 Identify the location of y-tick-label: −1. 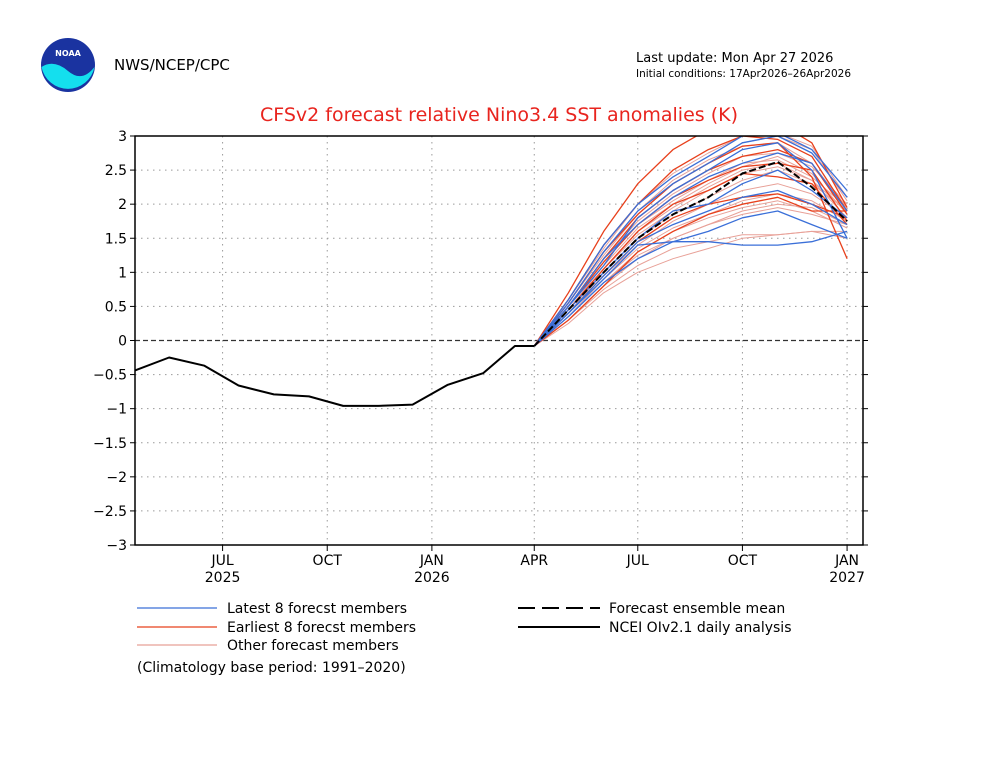
(116, 410).